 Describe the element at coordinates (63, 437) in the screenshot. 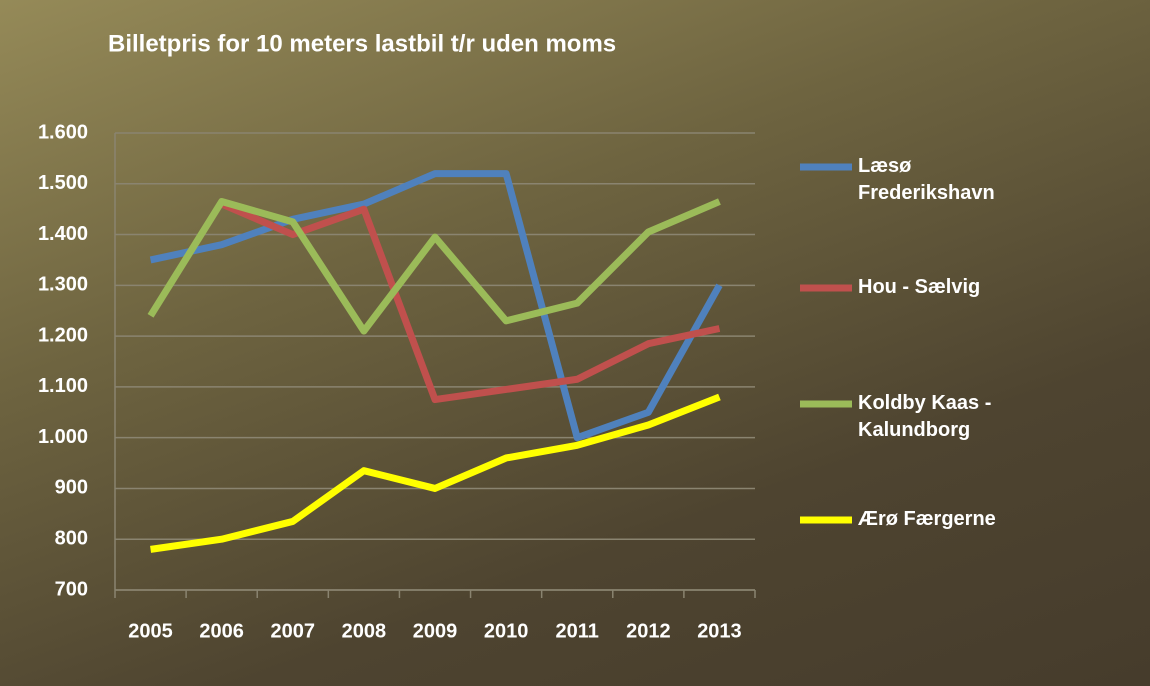

I see `y-tick-label: 1.000` at that location.